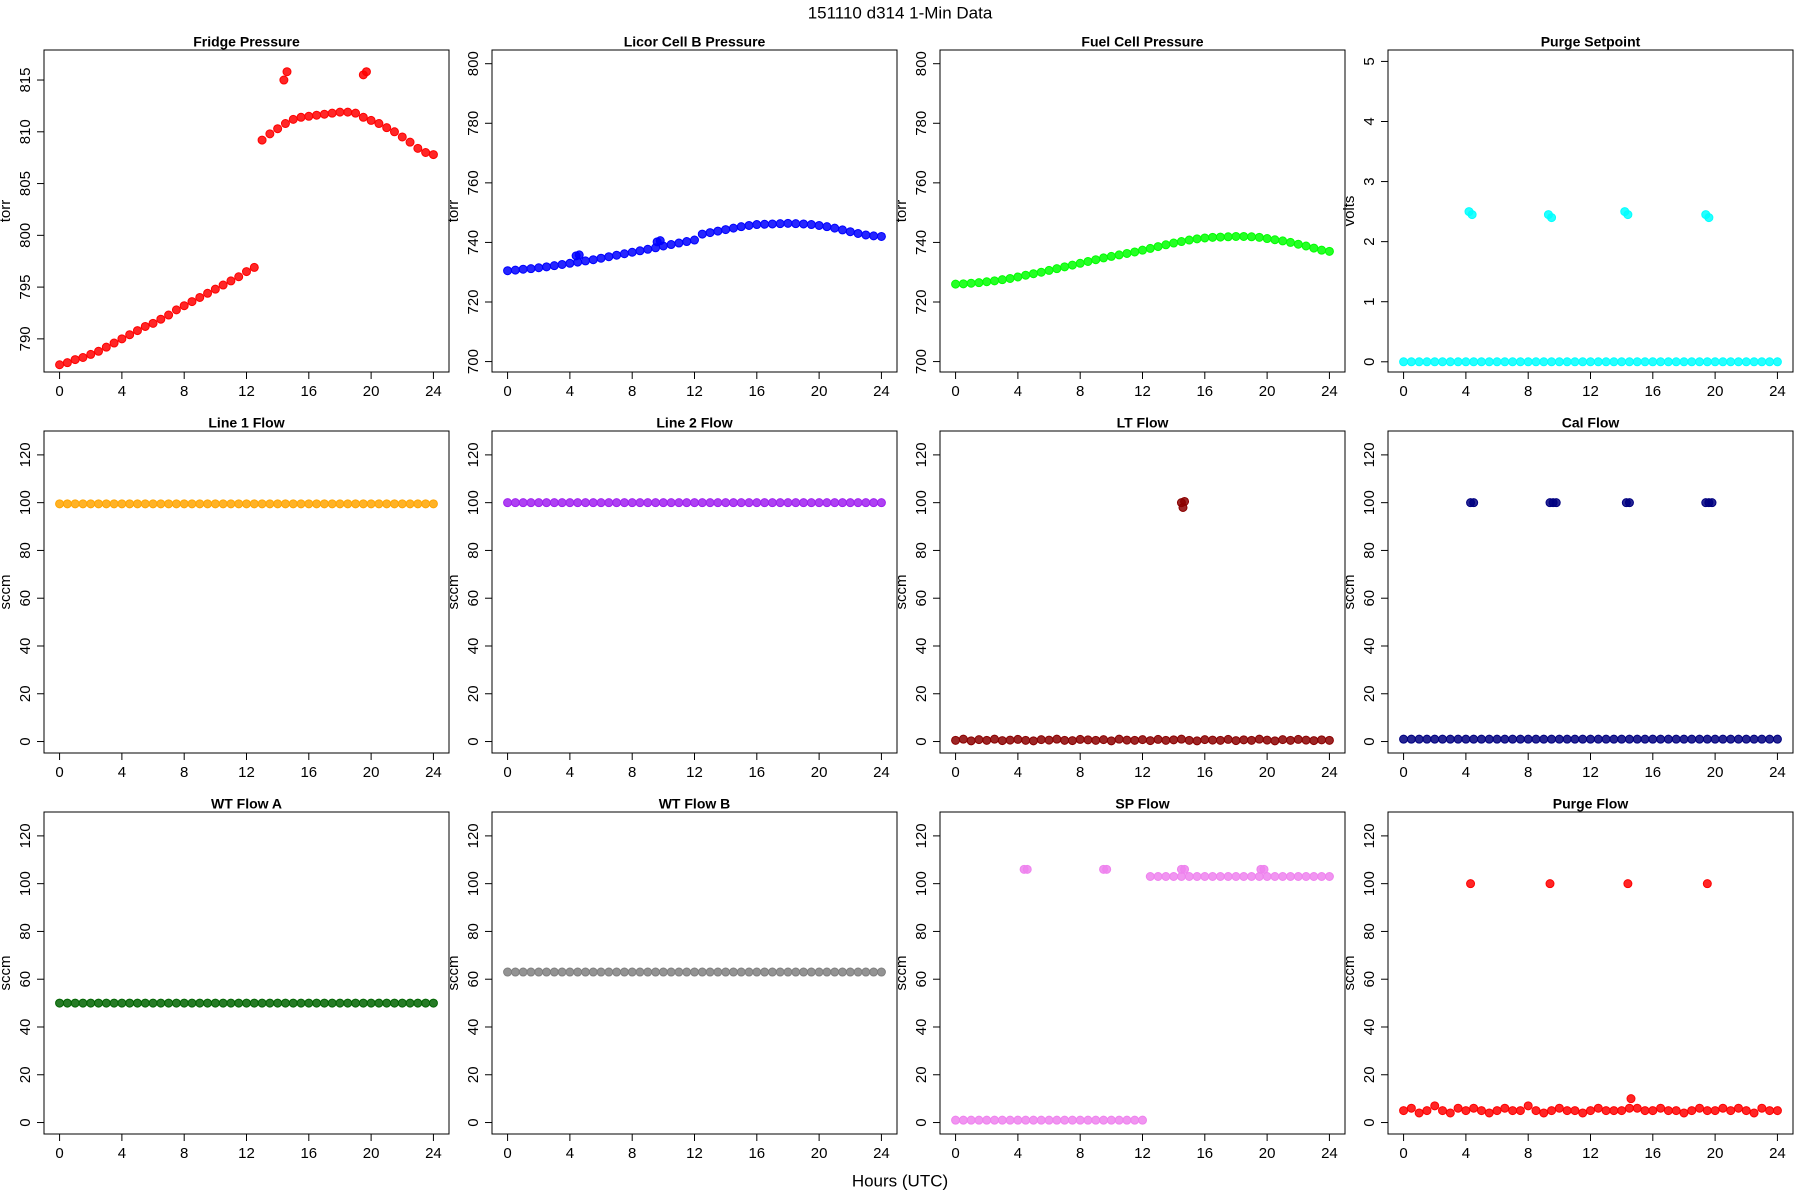  I want to click on plot-frame, so click(246, 211).